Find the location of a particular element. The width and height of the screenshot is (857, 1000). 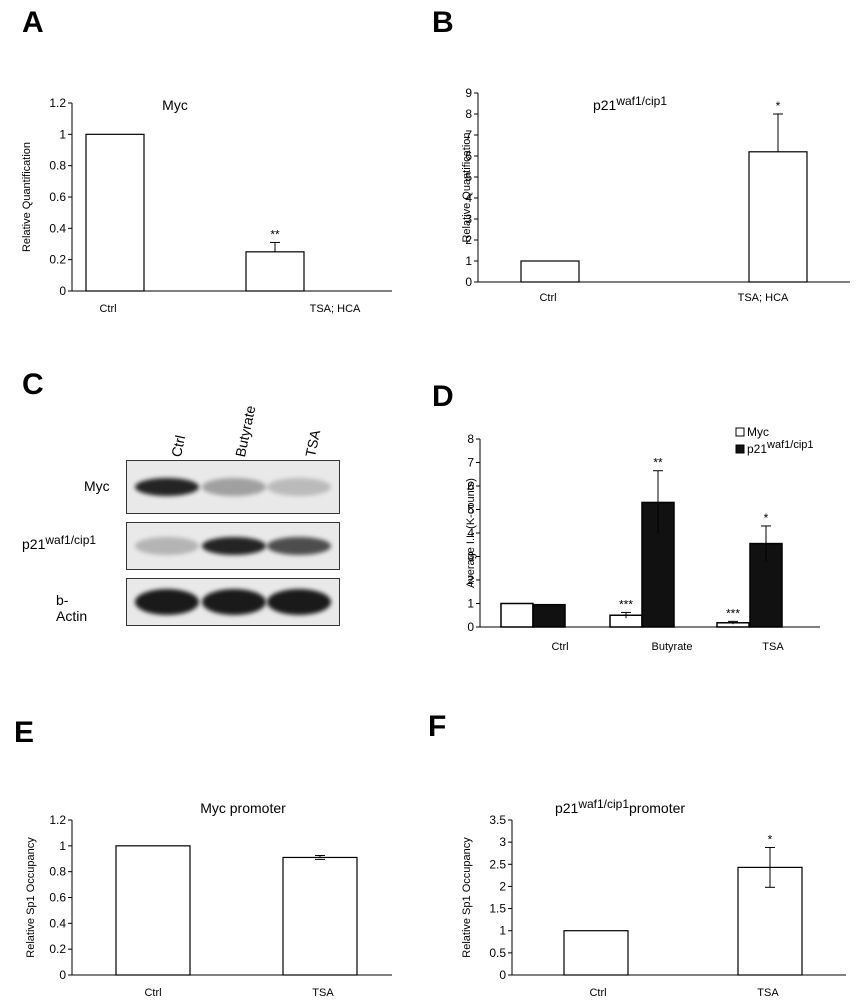

blot-lane-label: TSA is located at coordinates (313, 443).